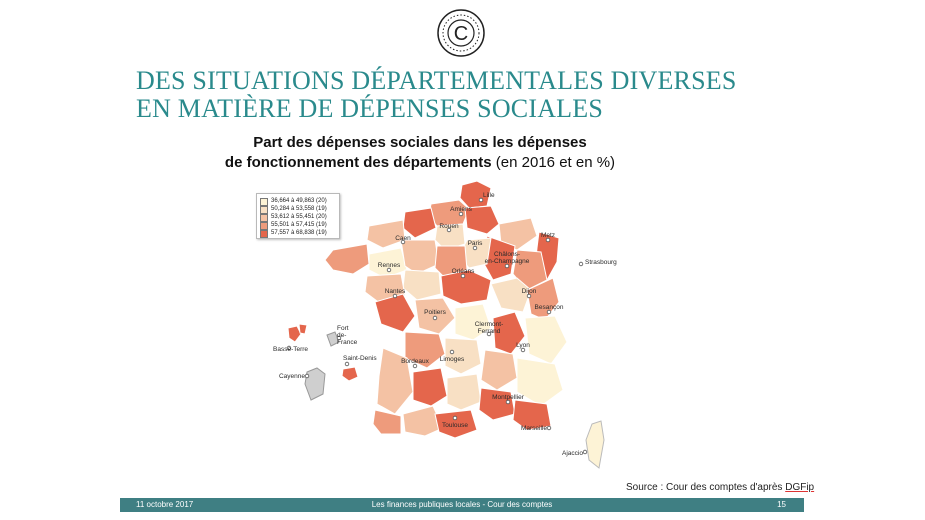 The width and height of the screenshot is (925, 520). I want to click on city-label: Besançon, so click(549, 307).